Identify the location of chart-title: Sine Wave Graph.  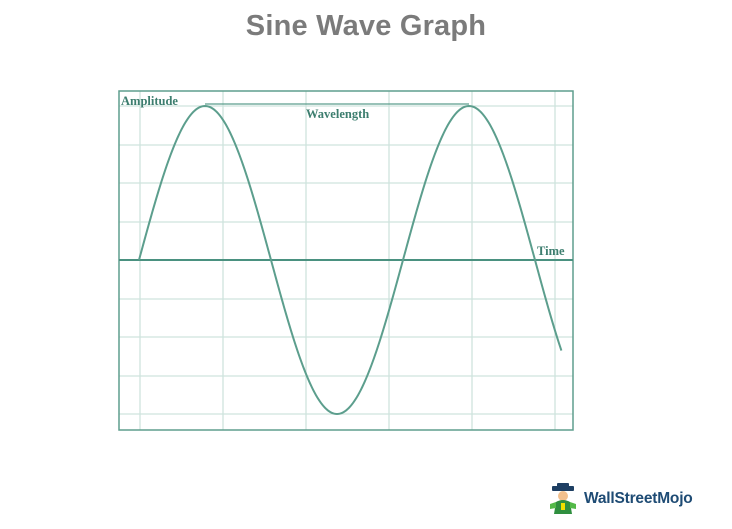
(366, 26).